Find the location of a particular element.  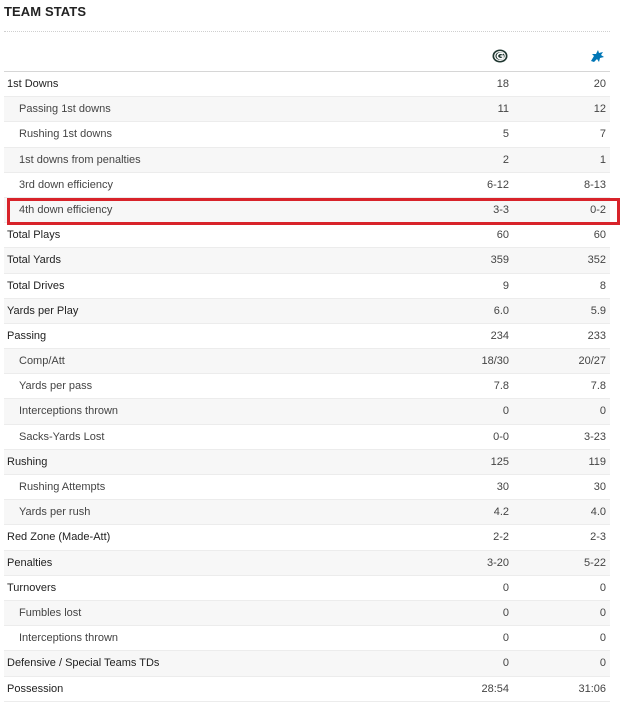

stat-row: Total Yards 359 352 is located at coordinates (307, 261).